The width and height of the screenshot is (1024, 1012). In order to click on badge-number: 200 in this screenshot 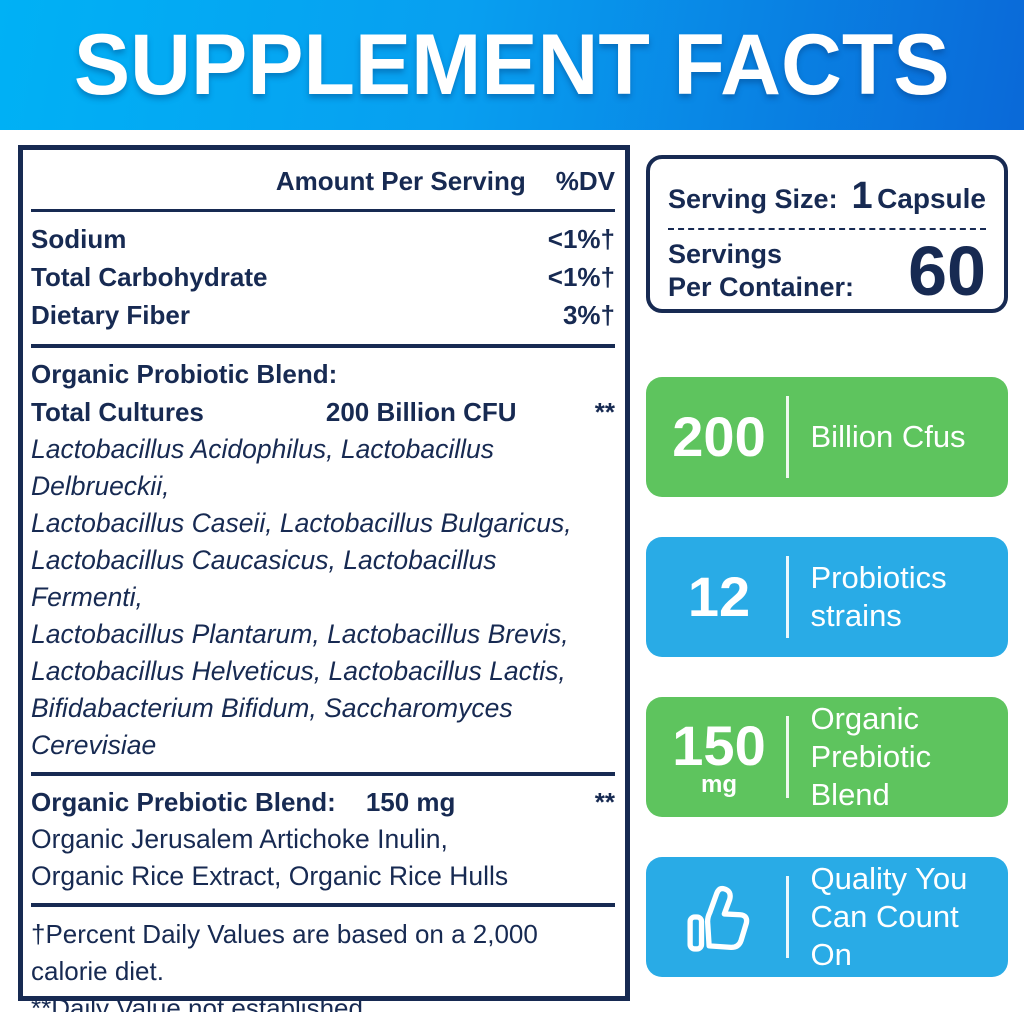, I will do `click(719, 436)`.